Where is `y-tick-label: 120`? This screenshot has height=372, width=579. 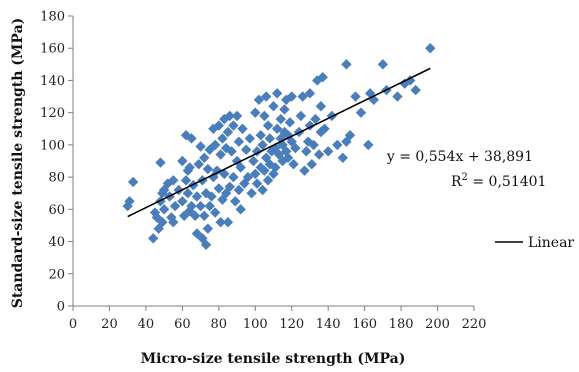
y-tick-label: 120 is located at coordinates (52, 113).